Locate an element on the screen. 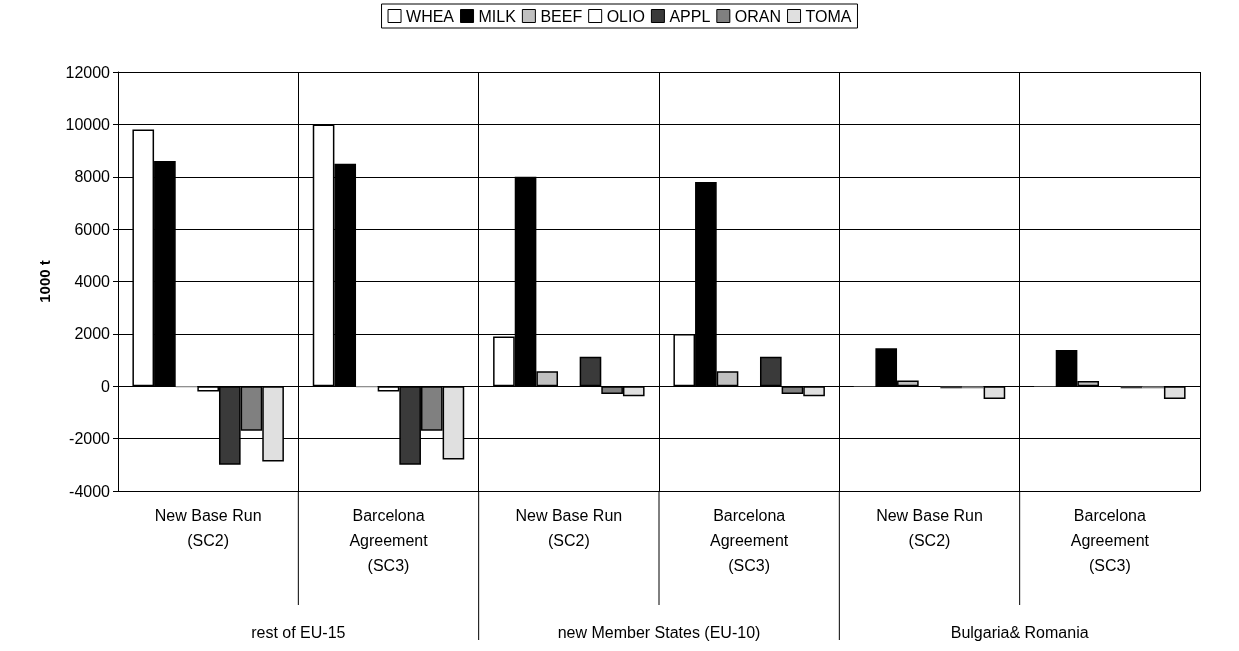 The width and height of the screenshot is (1239, 651). legend-label: ORAN is located at coordinates (758, 16).